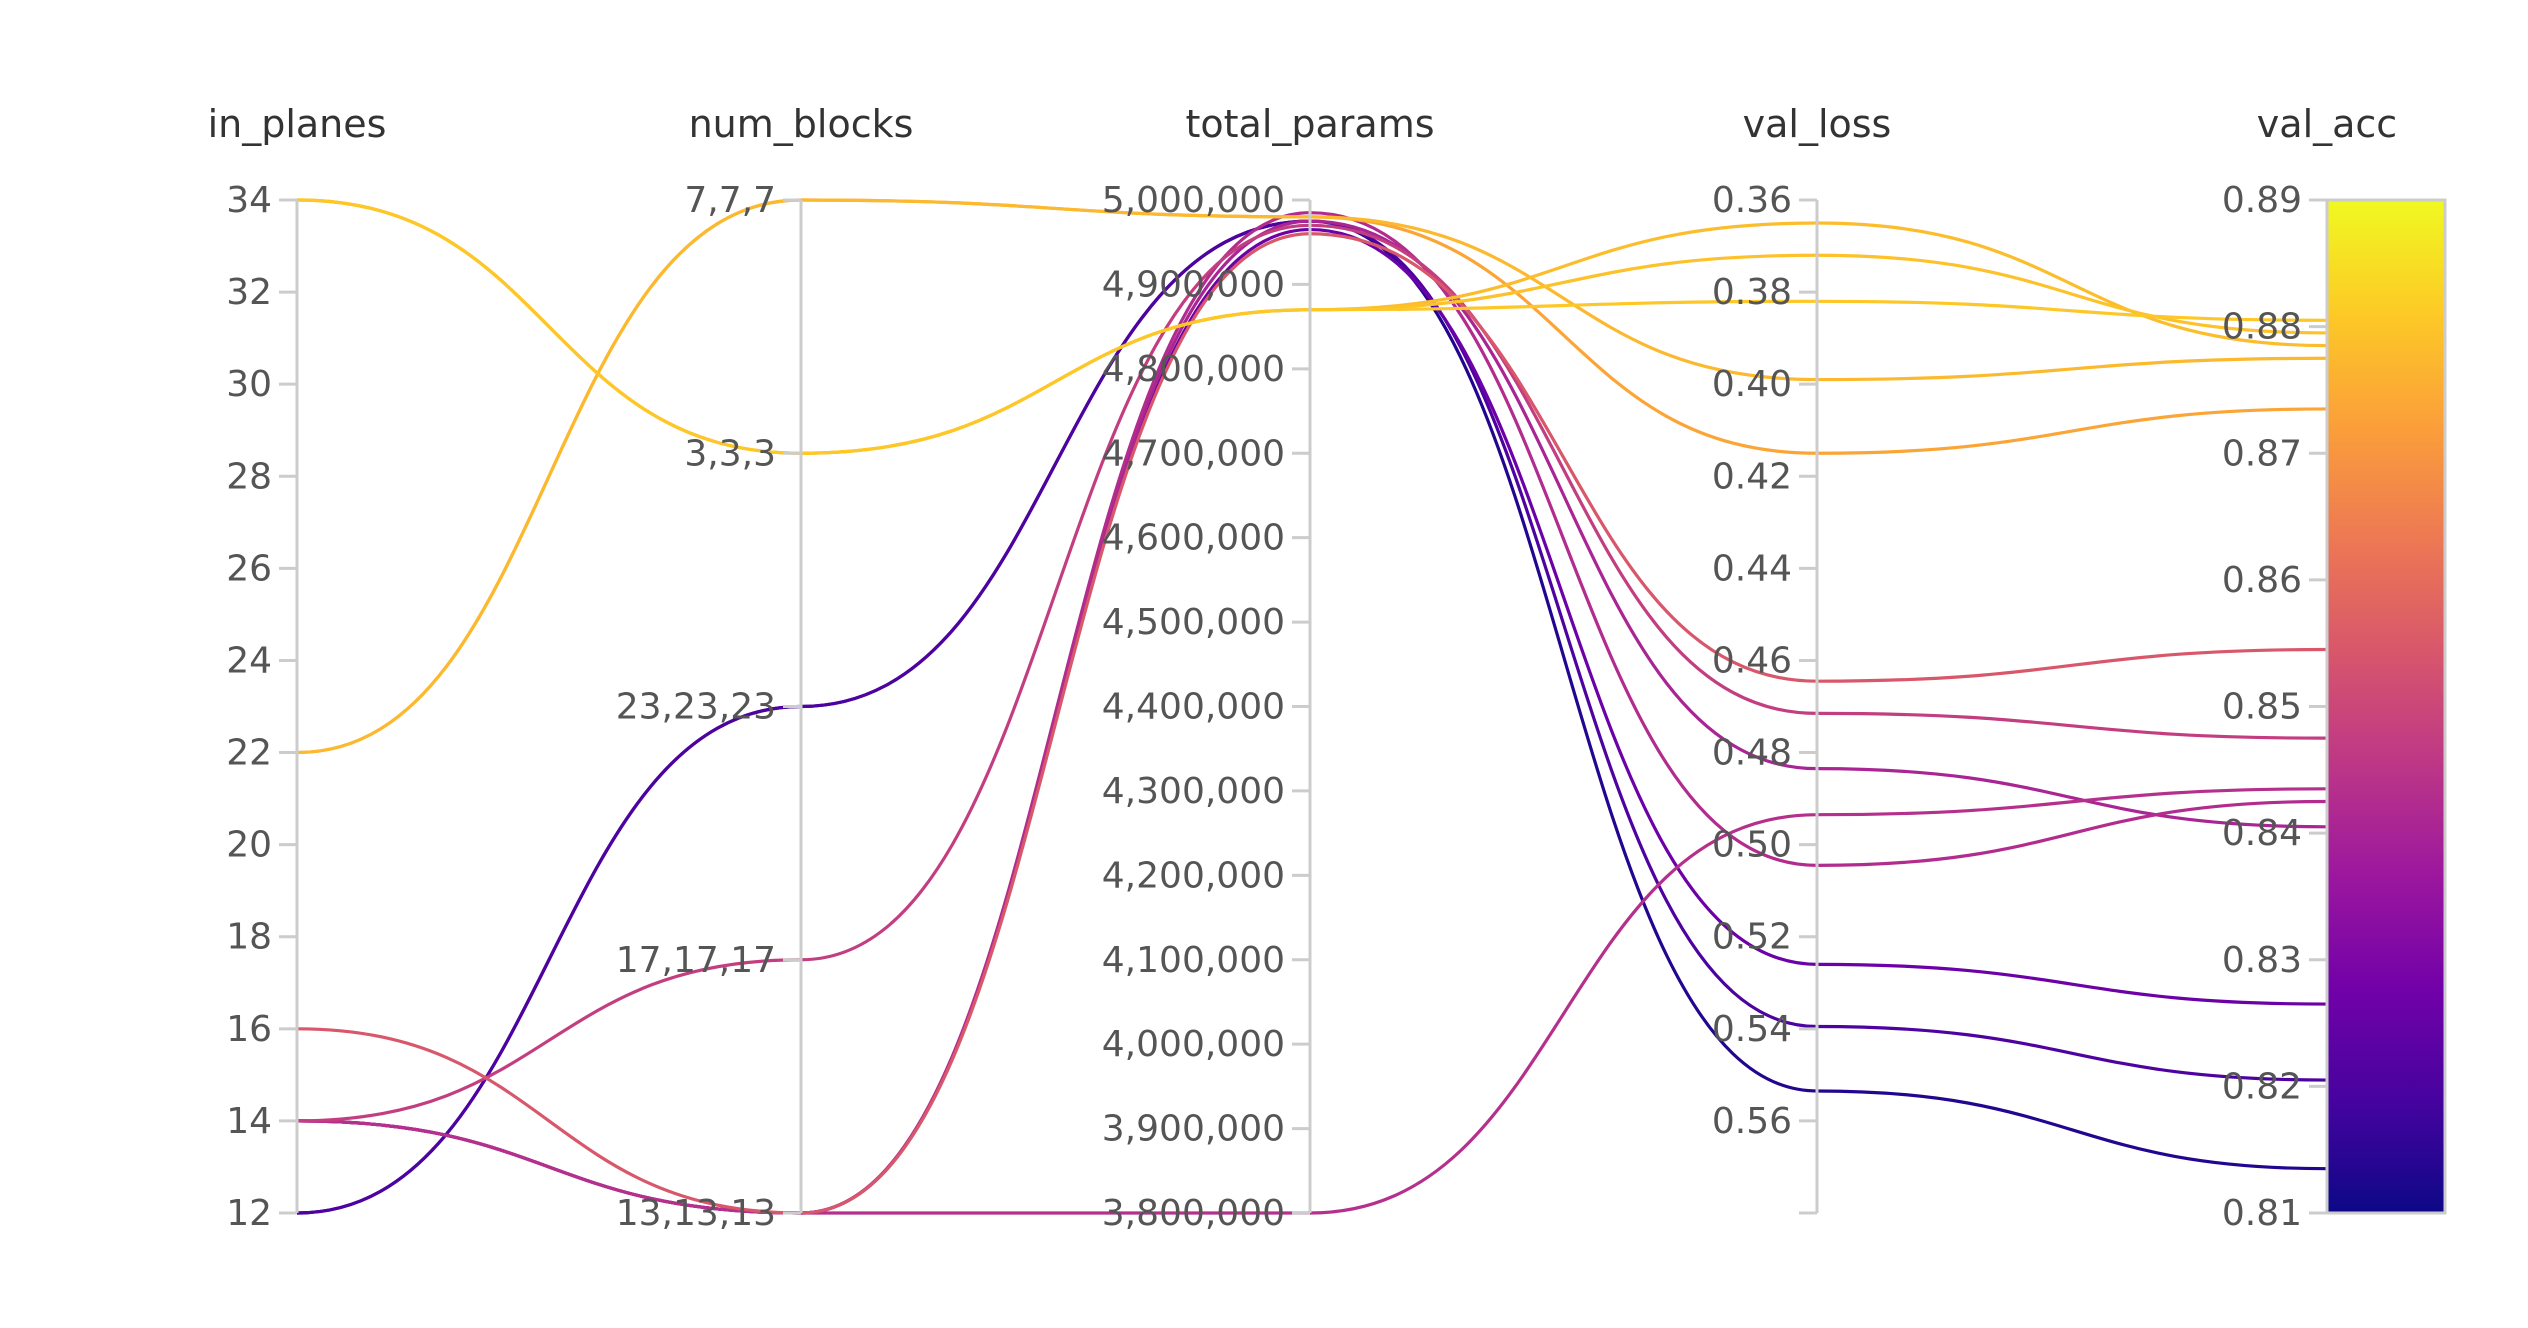 The image size is (2528, 1328). What do you see at coordinates (730, 453) in the screenshot?
I see `tick-label-num_blocks-3: 3,3,3` at bounding box center [730, 453].